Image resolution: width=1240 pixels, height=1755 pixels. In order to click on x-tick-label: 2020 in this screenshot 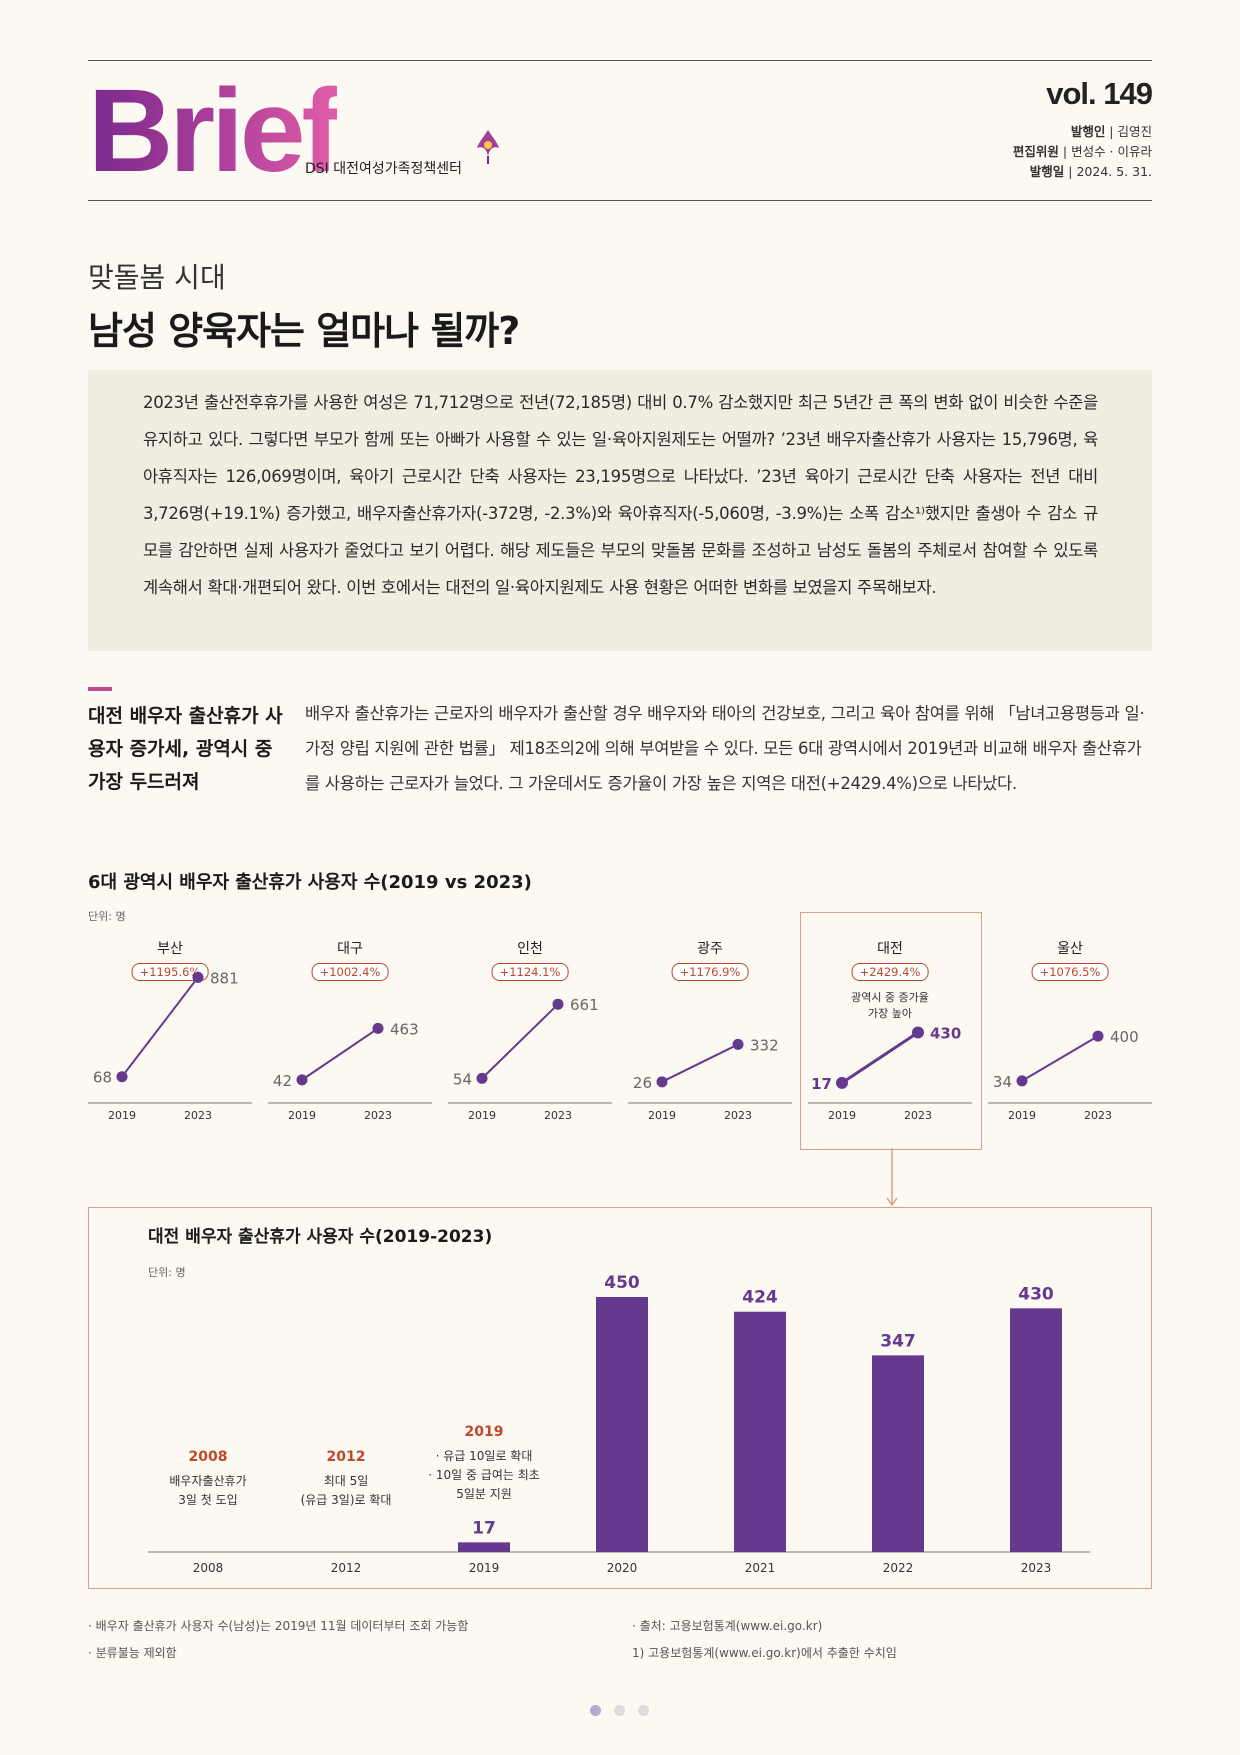, I will do `click(622, 1568)`.